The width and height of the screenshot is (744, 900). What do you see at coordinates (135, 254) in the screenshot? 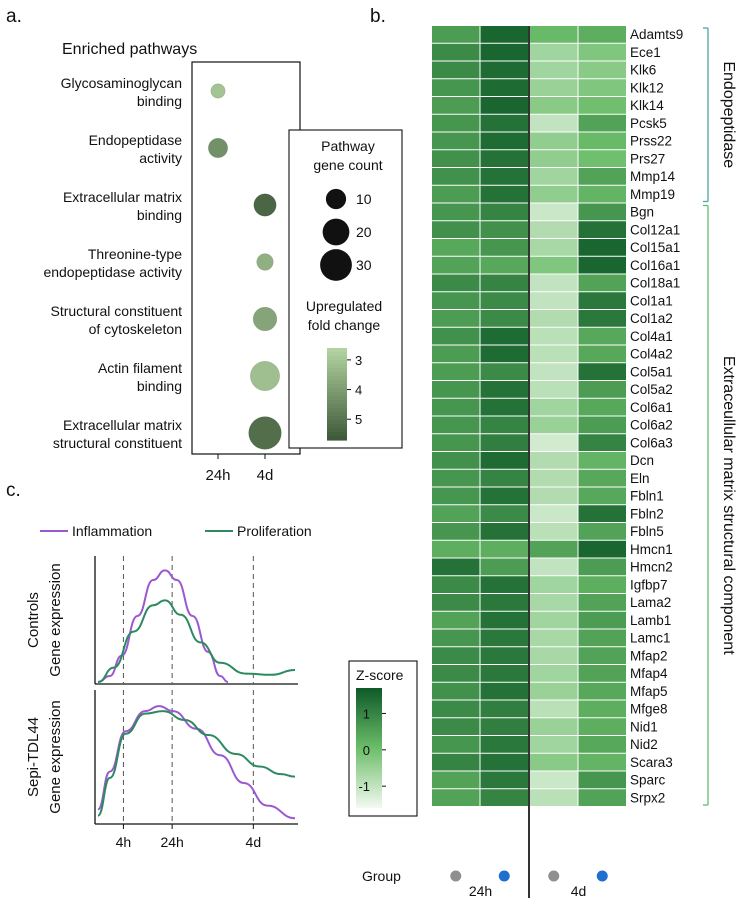
I see `pathway-label-line1: Threonine-type` at bounding box center [135, 254].